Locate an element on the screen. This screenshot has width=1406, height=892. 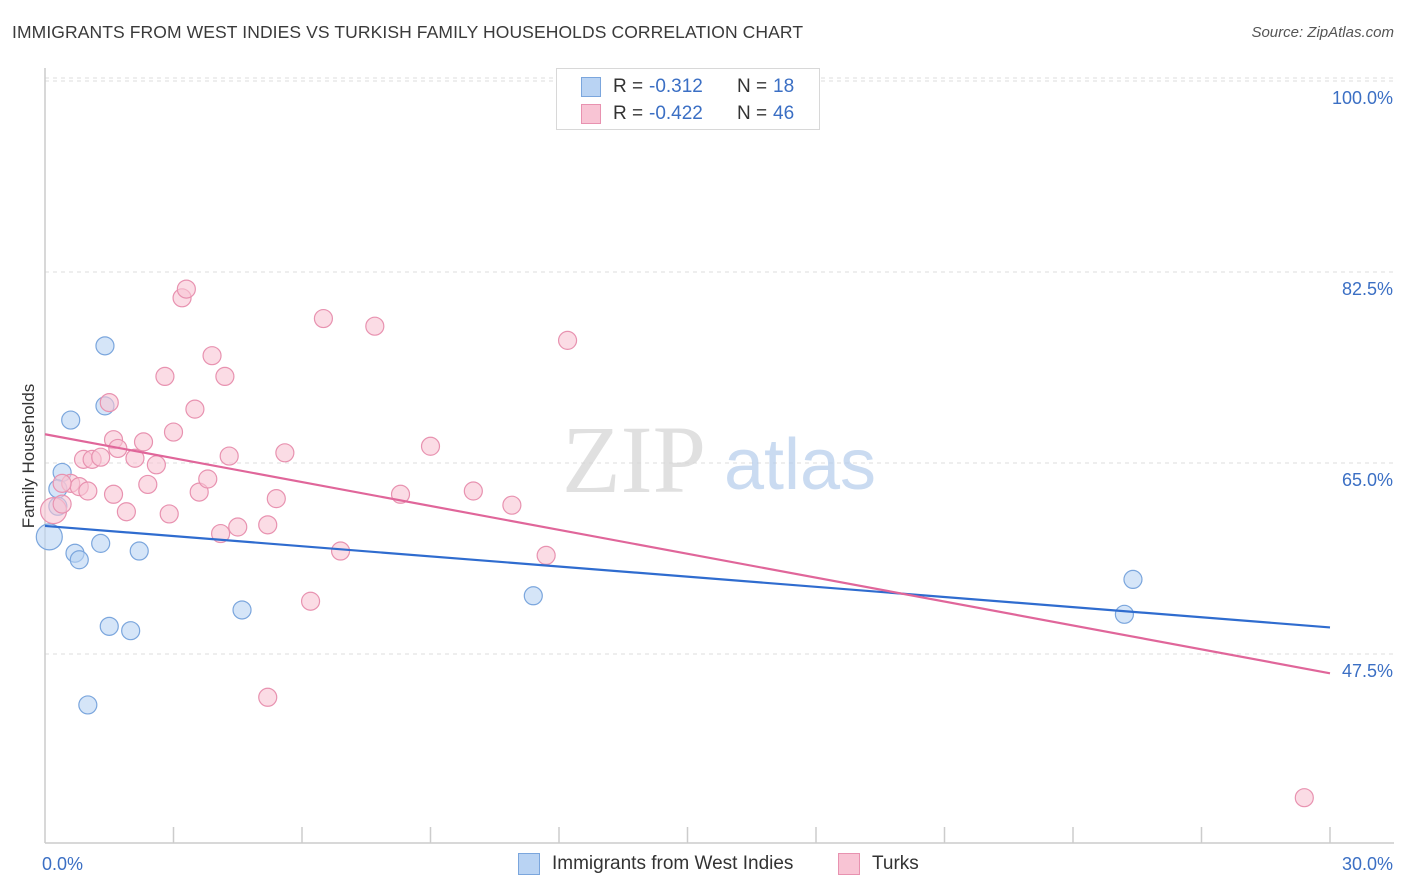
r-value: -0.422 is located at coordinates (676, 113).